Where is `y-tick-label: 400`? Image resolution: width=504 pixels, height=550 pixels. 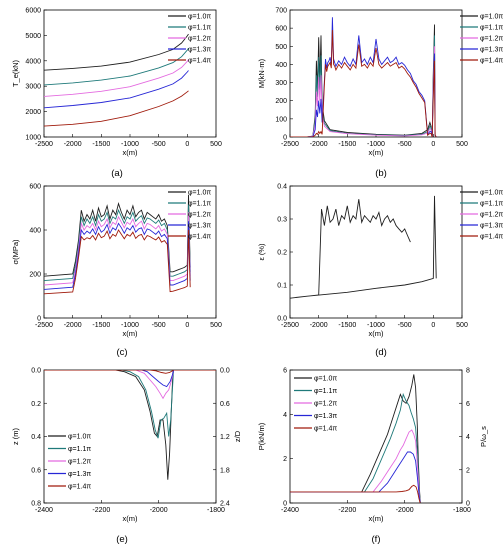 y-tick-label: 400 is located at coordinates (281, 65).